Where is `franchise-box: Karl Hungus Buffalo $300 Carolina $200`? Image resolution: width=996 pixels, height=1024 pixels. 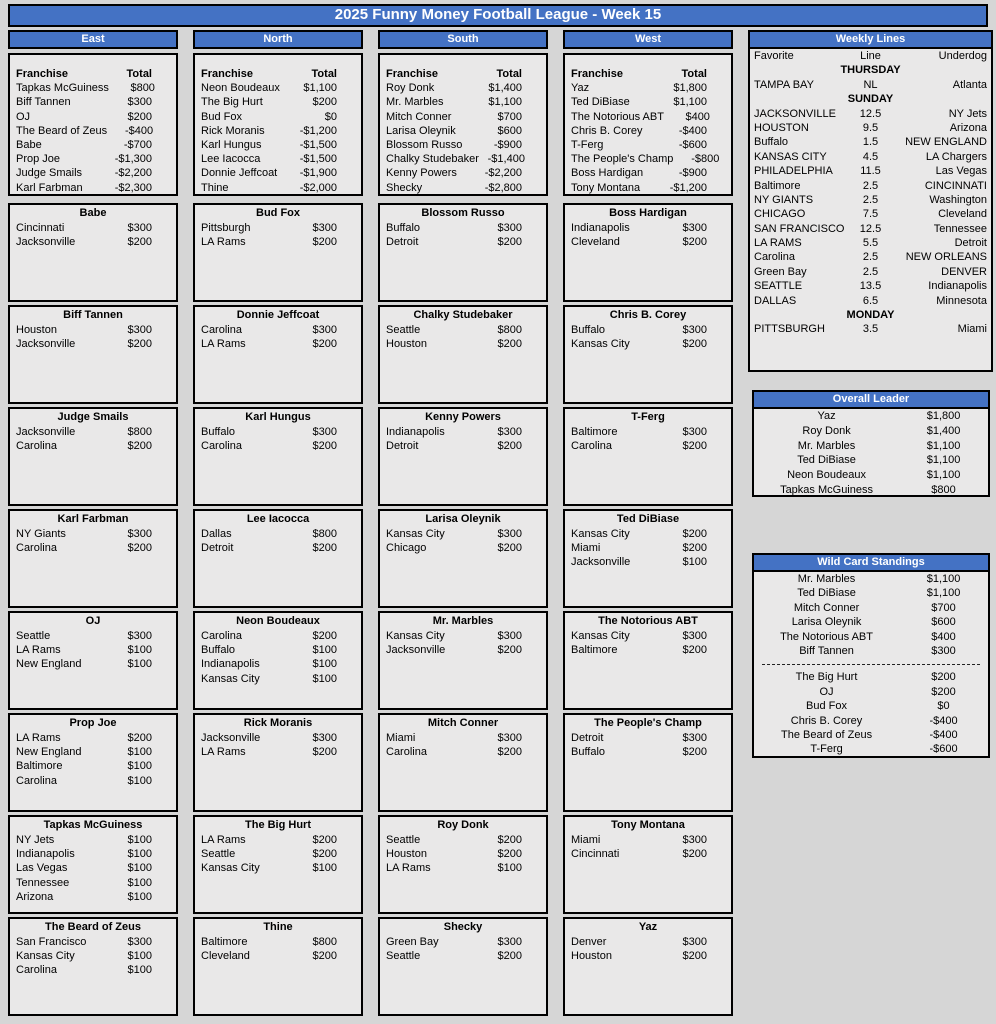 franchise-box: Karl Hungus Buffalo $300 Carolina $200 is located at coordinates (278, 456).